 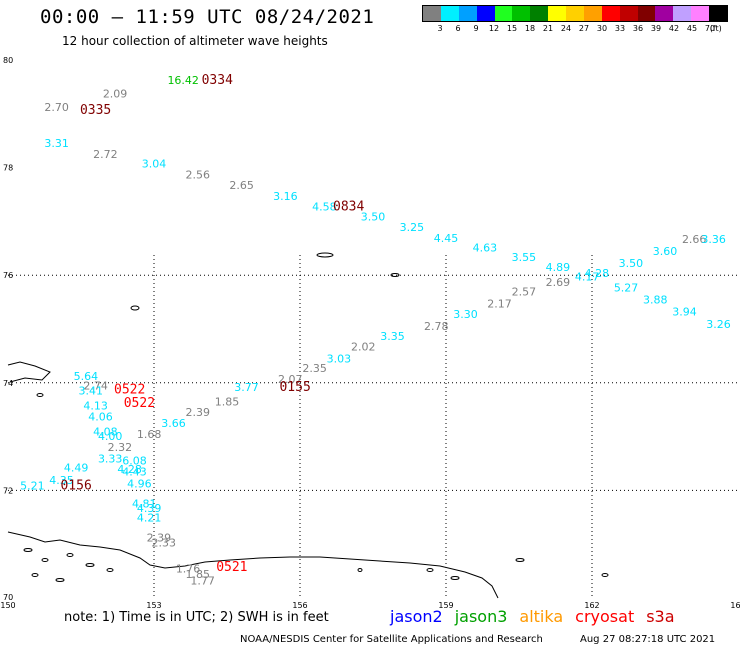 What do you see at coordinates (694, 239) in the screenshot?
I see `wave-height-value: 2.66` at bounding box center [694, 239].